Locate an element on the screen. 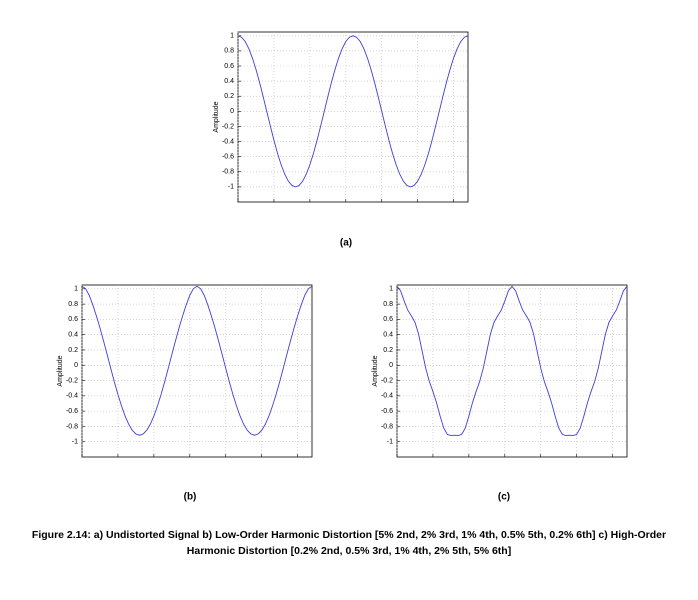  subplot-label: (c) is located at coordinates (504, 497).